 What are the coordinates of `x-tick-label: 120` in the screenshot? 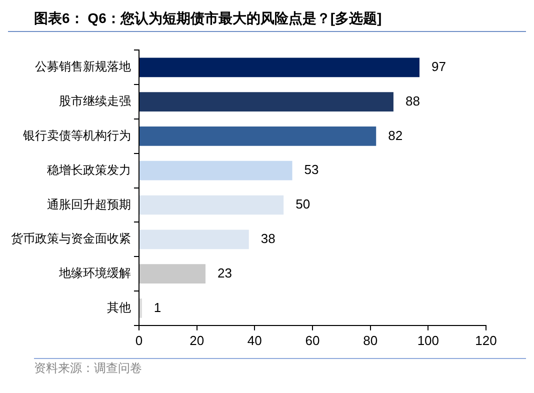 It's located at (486, 340).